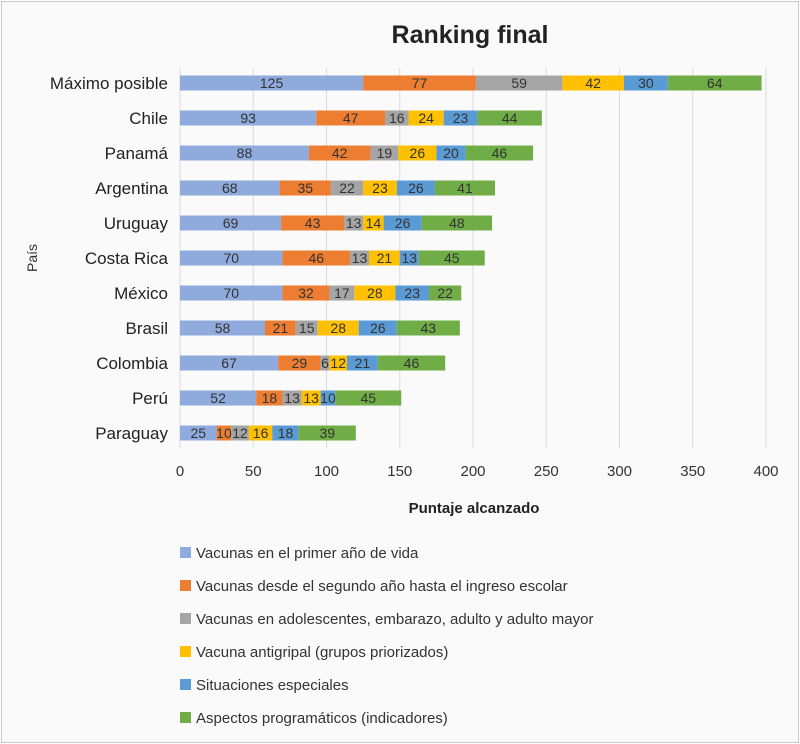 Image resolution: width=800 pixels, height=744 pixels. I want to click on category-label: Brasil, so click(146, 328).